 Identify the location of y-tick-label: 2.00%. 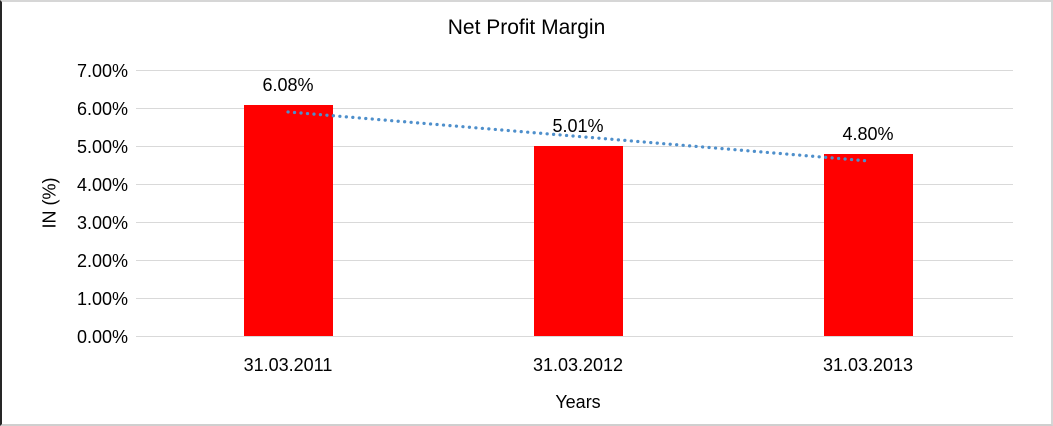
(102, 260).